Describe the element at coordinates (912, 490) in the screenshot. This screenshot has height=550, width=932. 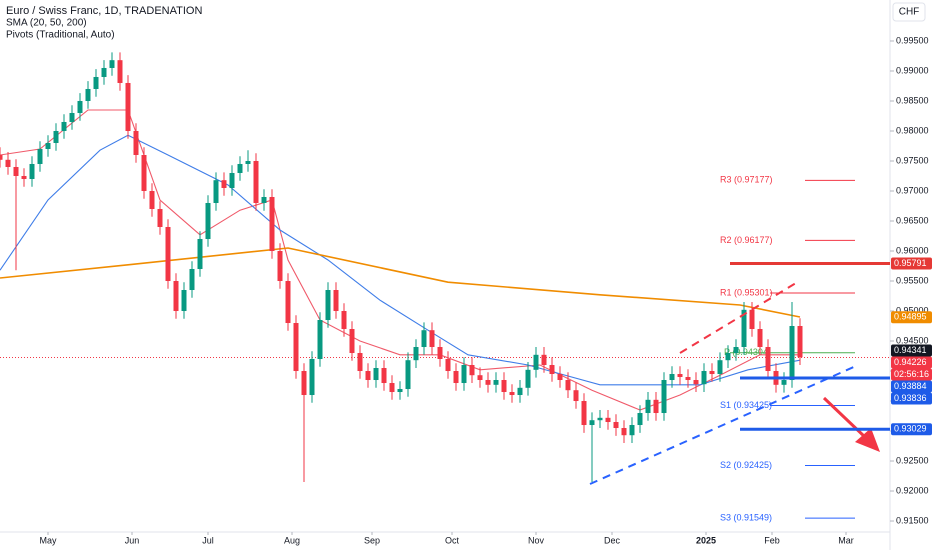
I see `y-tick-label: 0.92000` at that location.